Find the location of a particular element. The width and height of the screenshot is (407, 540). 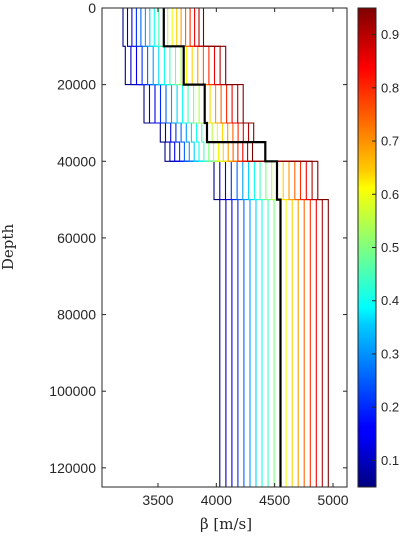

x-tick-label: 3500 is located at coordinates (157, 500).